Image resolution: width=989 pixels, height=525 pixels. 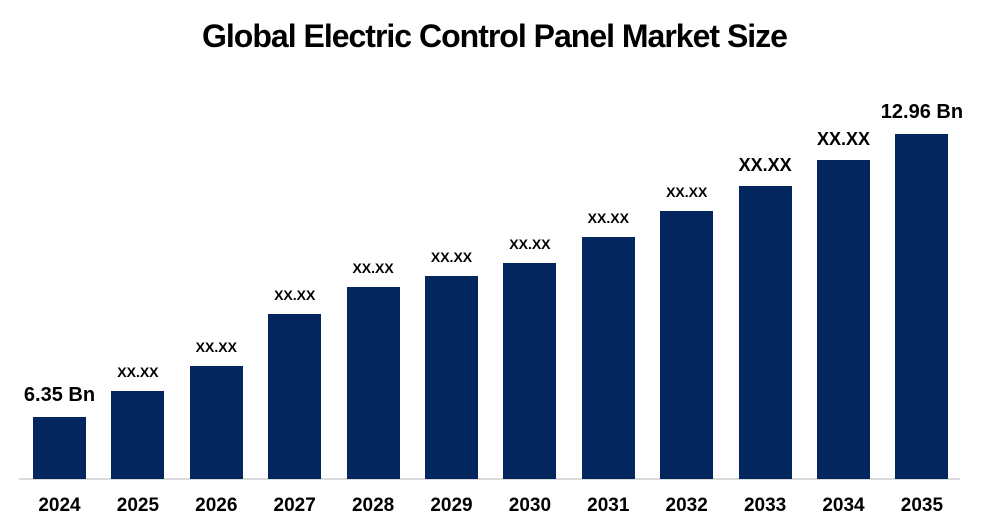 I want to click on bar-2029, so click(x=451, y=377).